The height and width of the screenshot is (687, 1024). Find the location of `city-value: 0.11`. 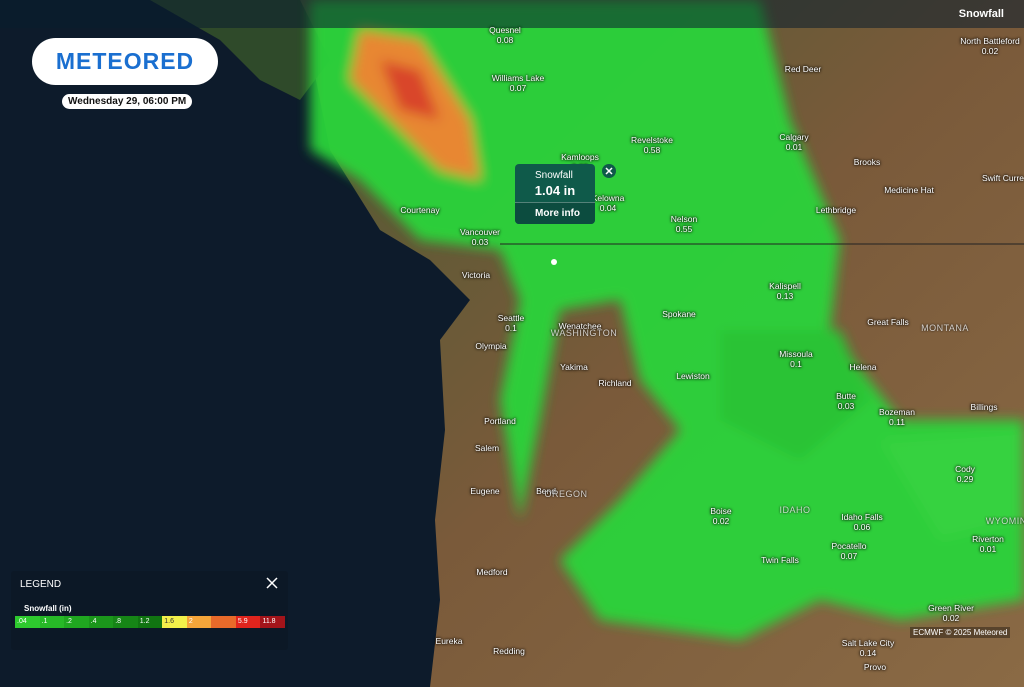

city-value: 0.11 is located at coordinates (897, 422).